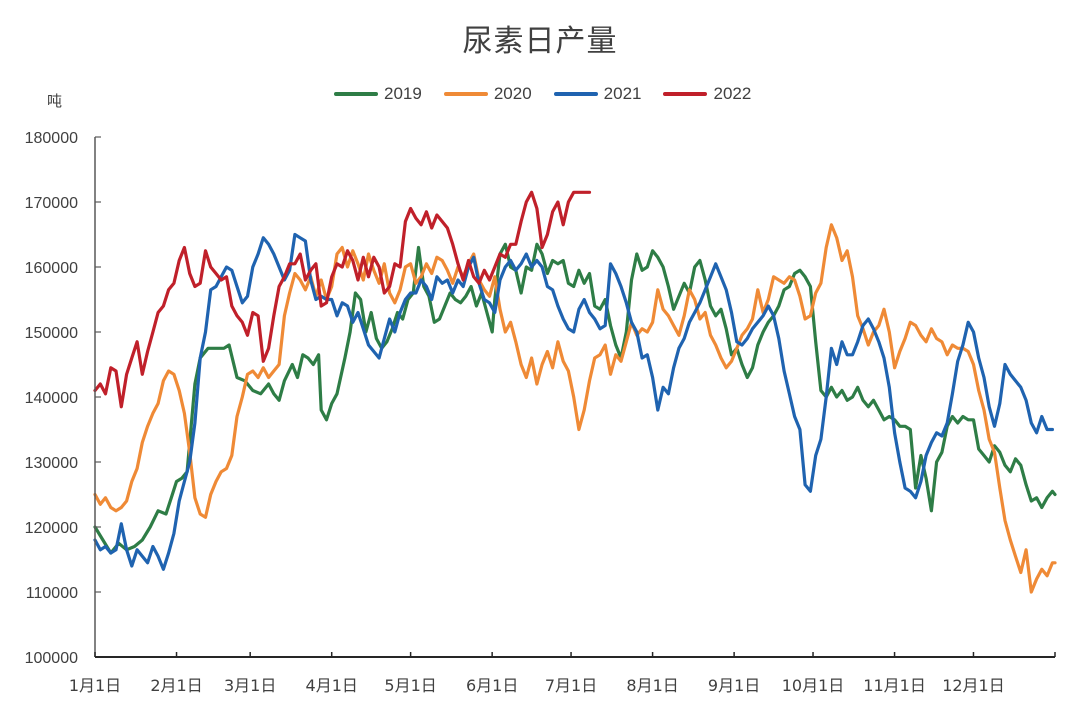 This screenshot has width=1080, height=712. What do you see at coordinates (51, 138) in the screenshot?
I see `y-tick-label: 180000` at bounding box center [51, 138].